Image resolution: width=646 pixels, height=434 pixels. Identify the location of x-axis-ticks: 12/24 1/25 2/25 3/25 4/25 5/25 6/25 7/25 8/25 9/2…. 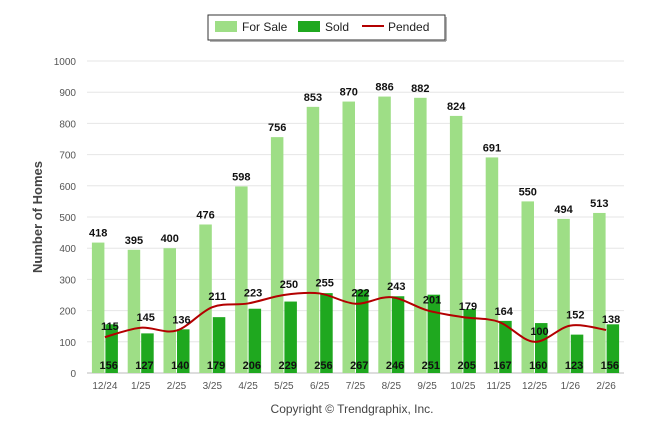
(354, 386).